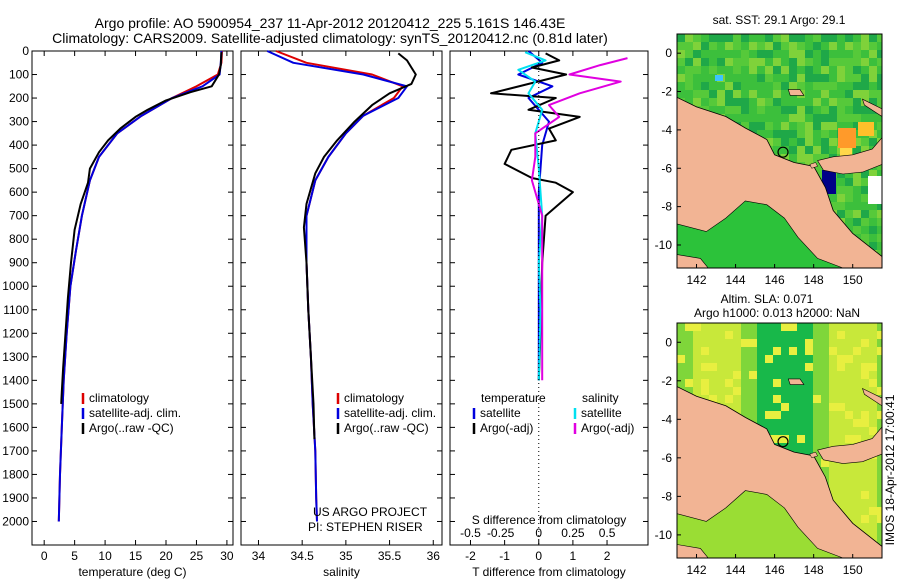 Image resolution: width=900 pixels, height=580 pixels. What do you see at coordinates (719, 78) in the screenshot?
I see `map-patch` at bounding box center [719, 78].